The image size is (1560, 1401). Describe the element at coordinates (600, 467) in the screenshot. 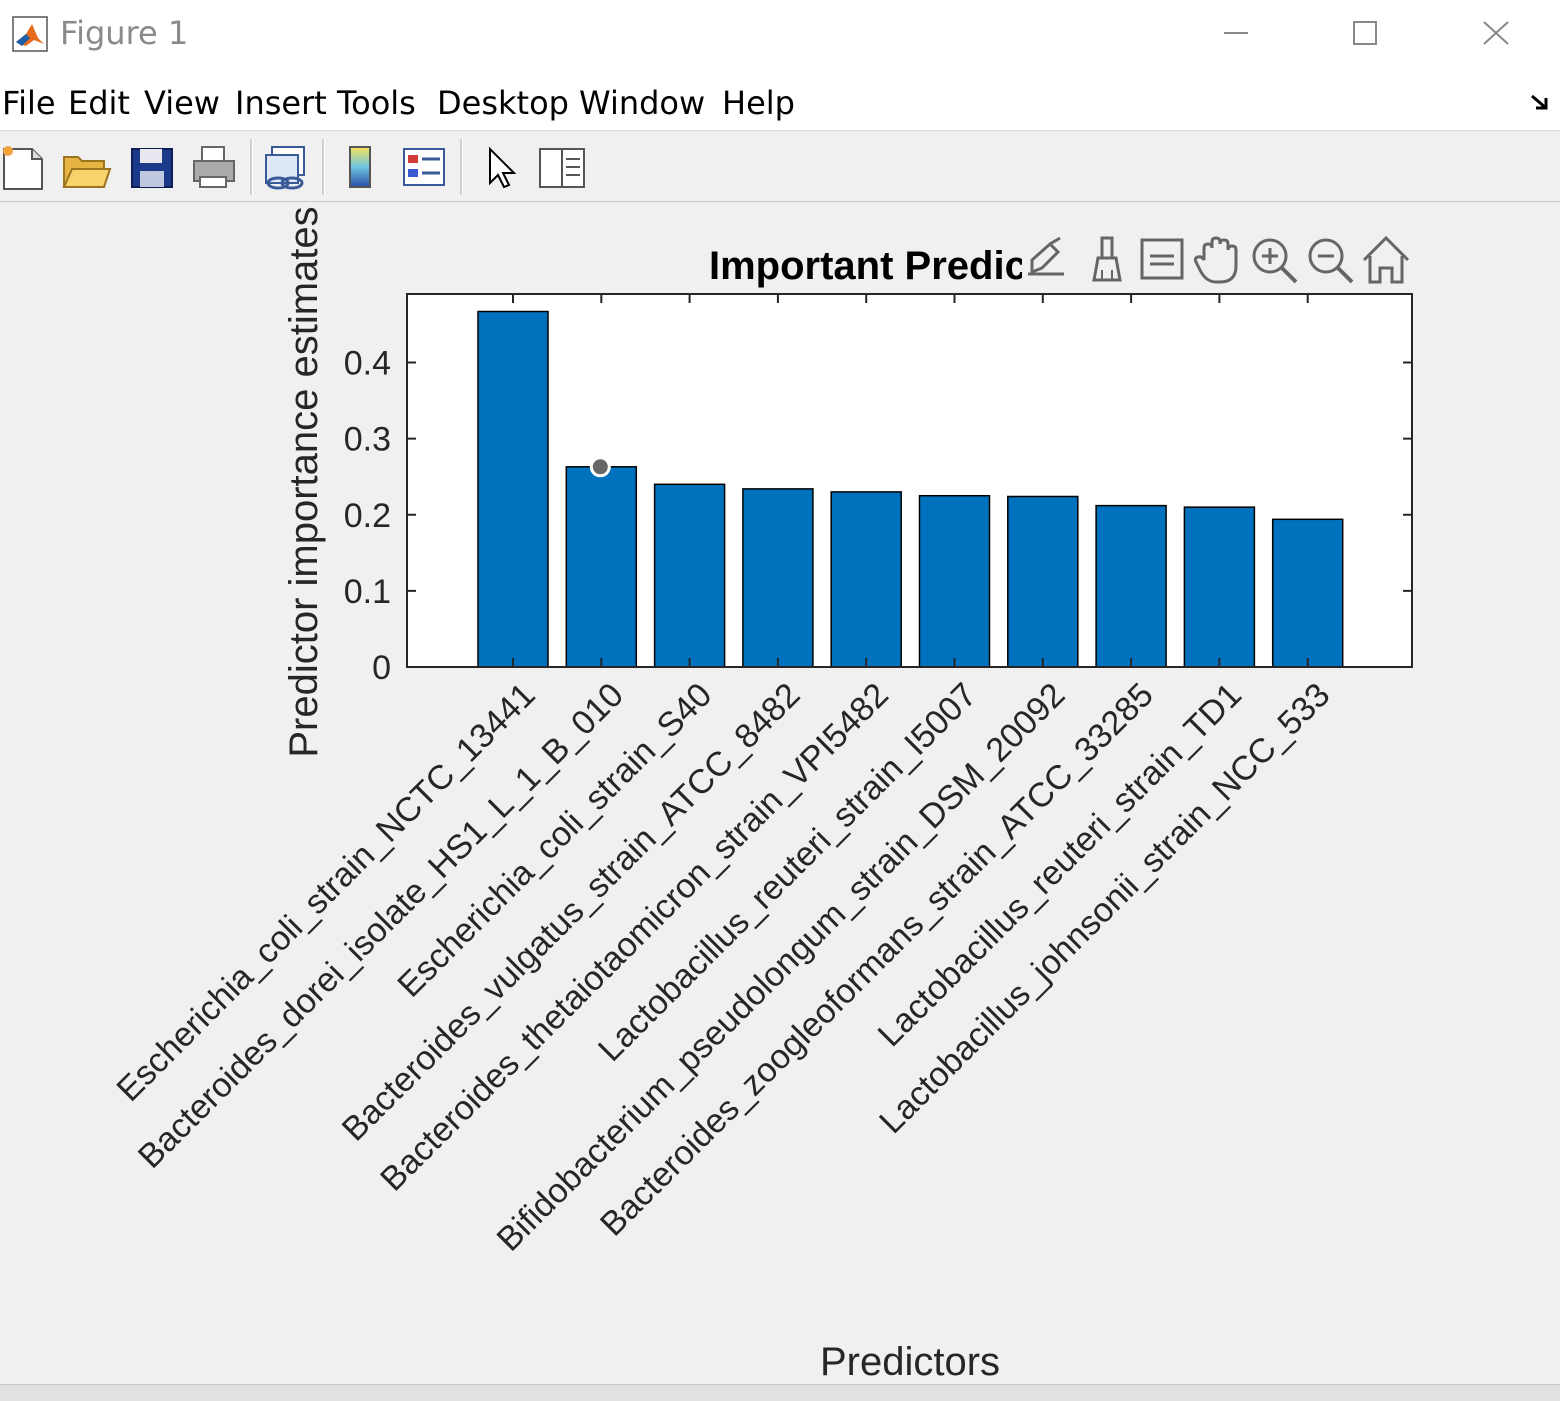

I see `data-point-marker` at that location.